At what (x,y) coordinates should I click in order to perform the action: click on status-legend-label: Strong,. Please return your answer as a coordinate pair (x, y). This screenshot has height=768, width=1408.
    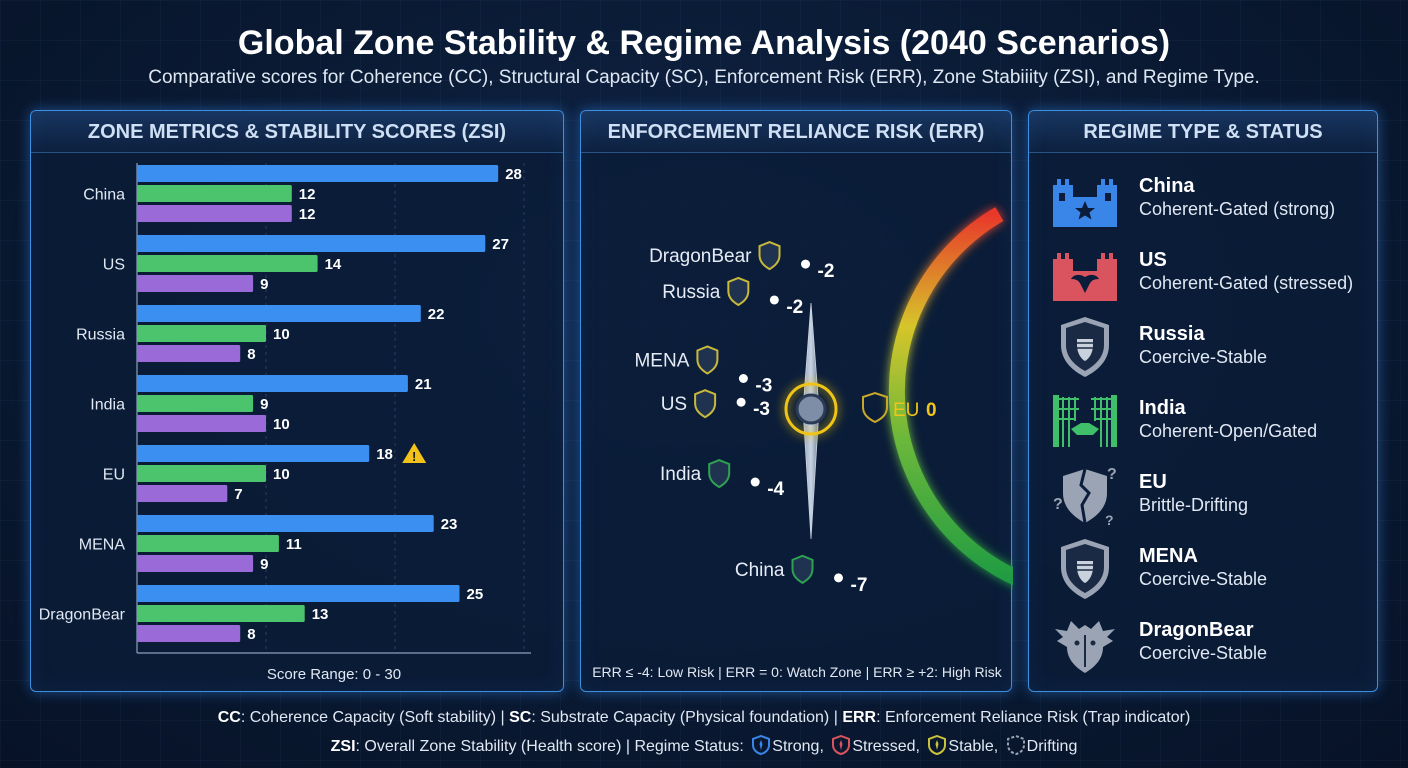
    Looking at the image, I should click on (798, 746).